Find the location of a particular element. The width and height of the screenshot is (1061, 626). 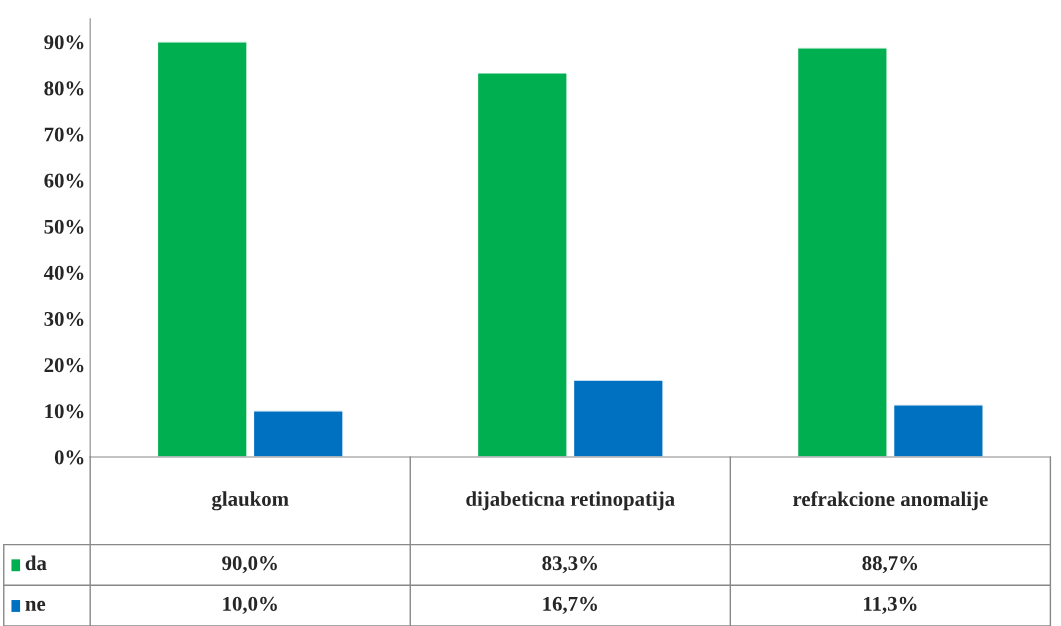

y-tick-label: 0% is located at coordinates (69, 457).